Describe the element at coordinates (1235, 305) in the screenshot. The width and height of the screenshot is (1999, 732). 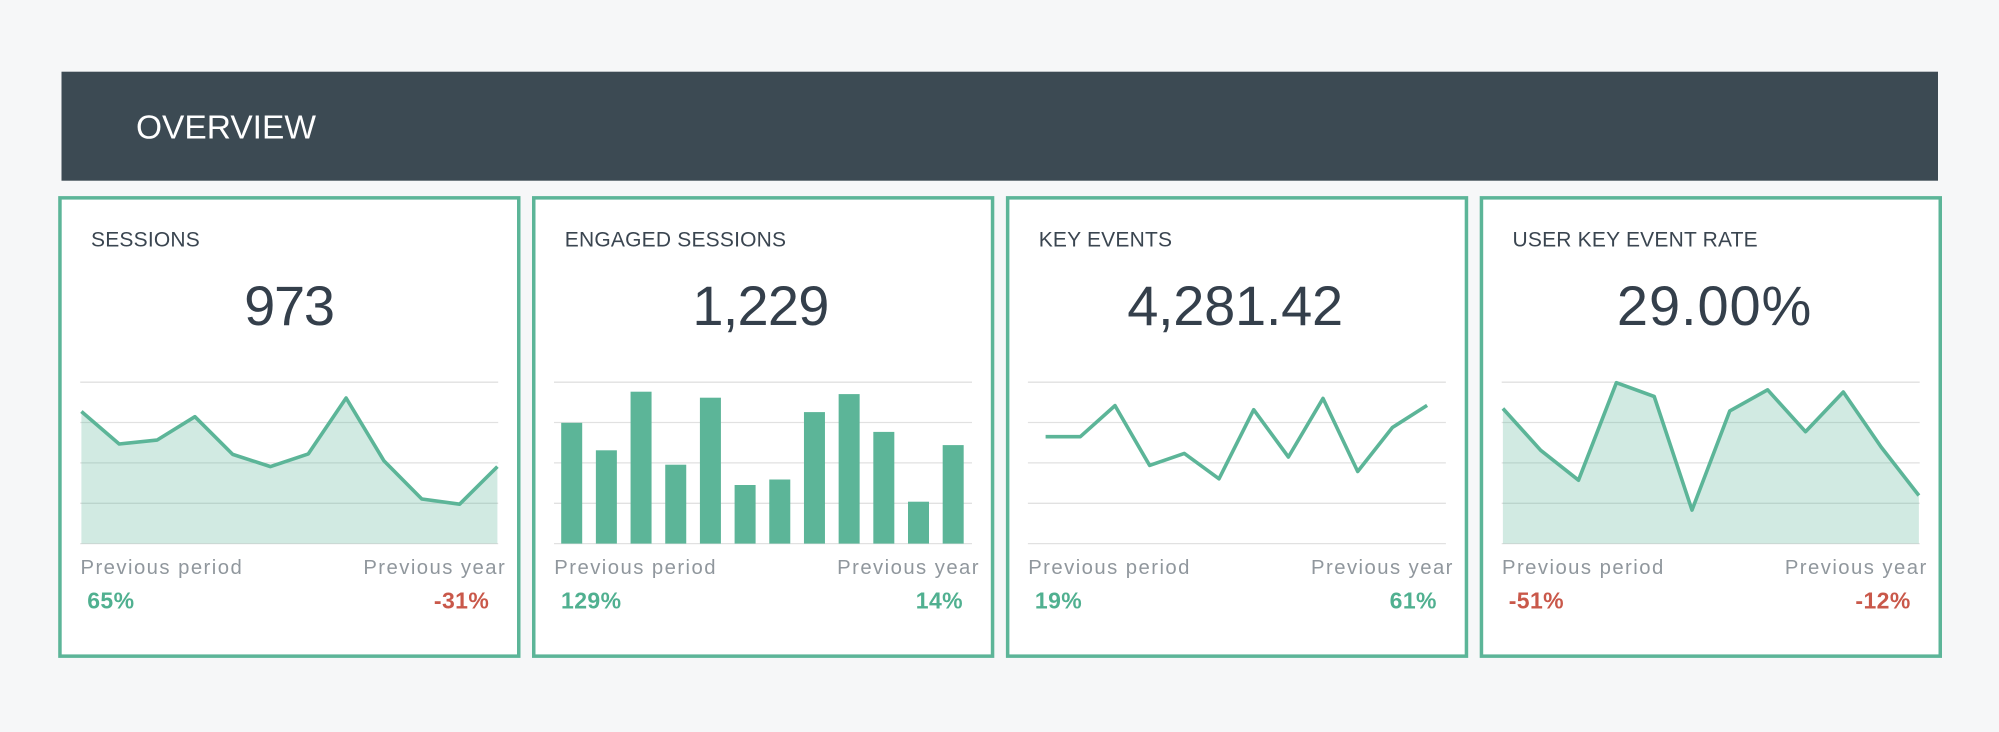
I see `svg-text: 4,281.42` at that location.